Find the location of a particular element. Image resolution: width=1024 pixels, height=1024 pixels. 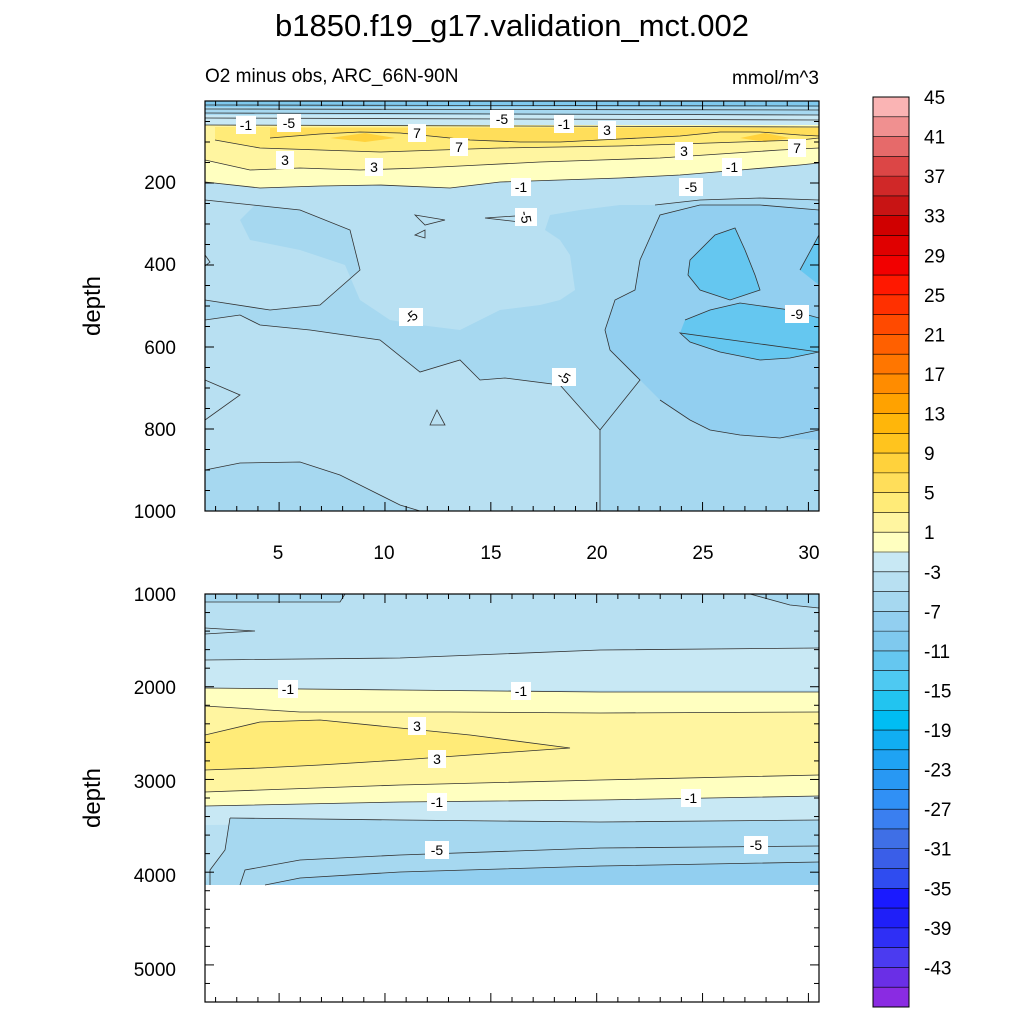

x-tick-label: 5 is located at coordinates (278, 553).